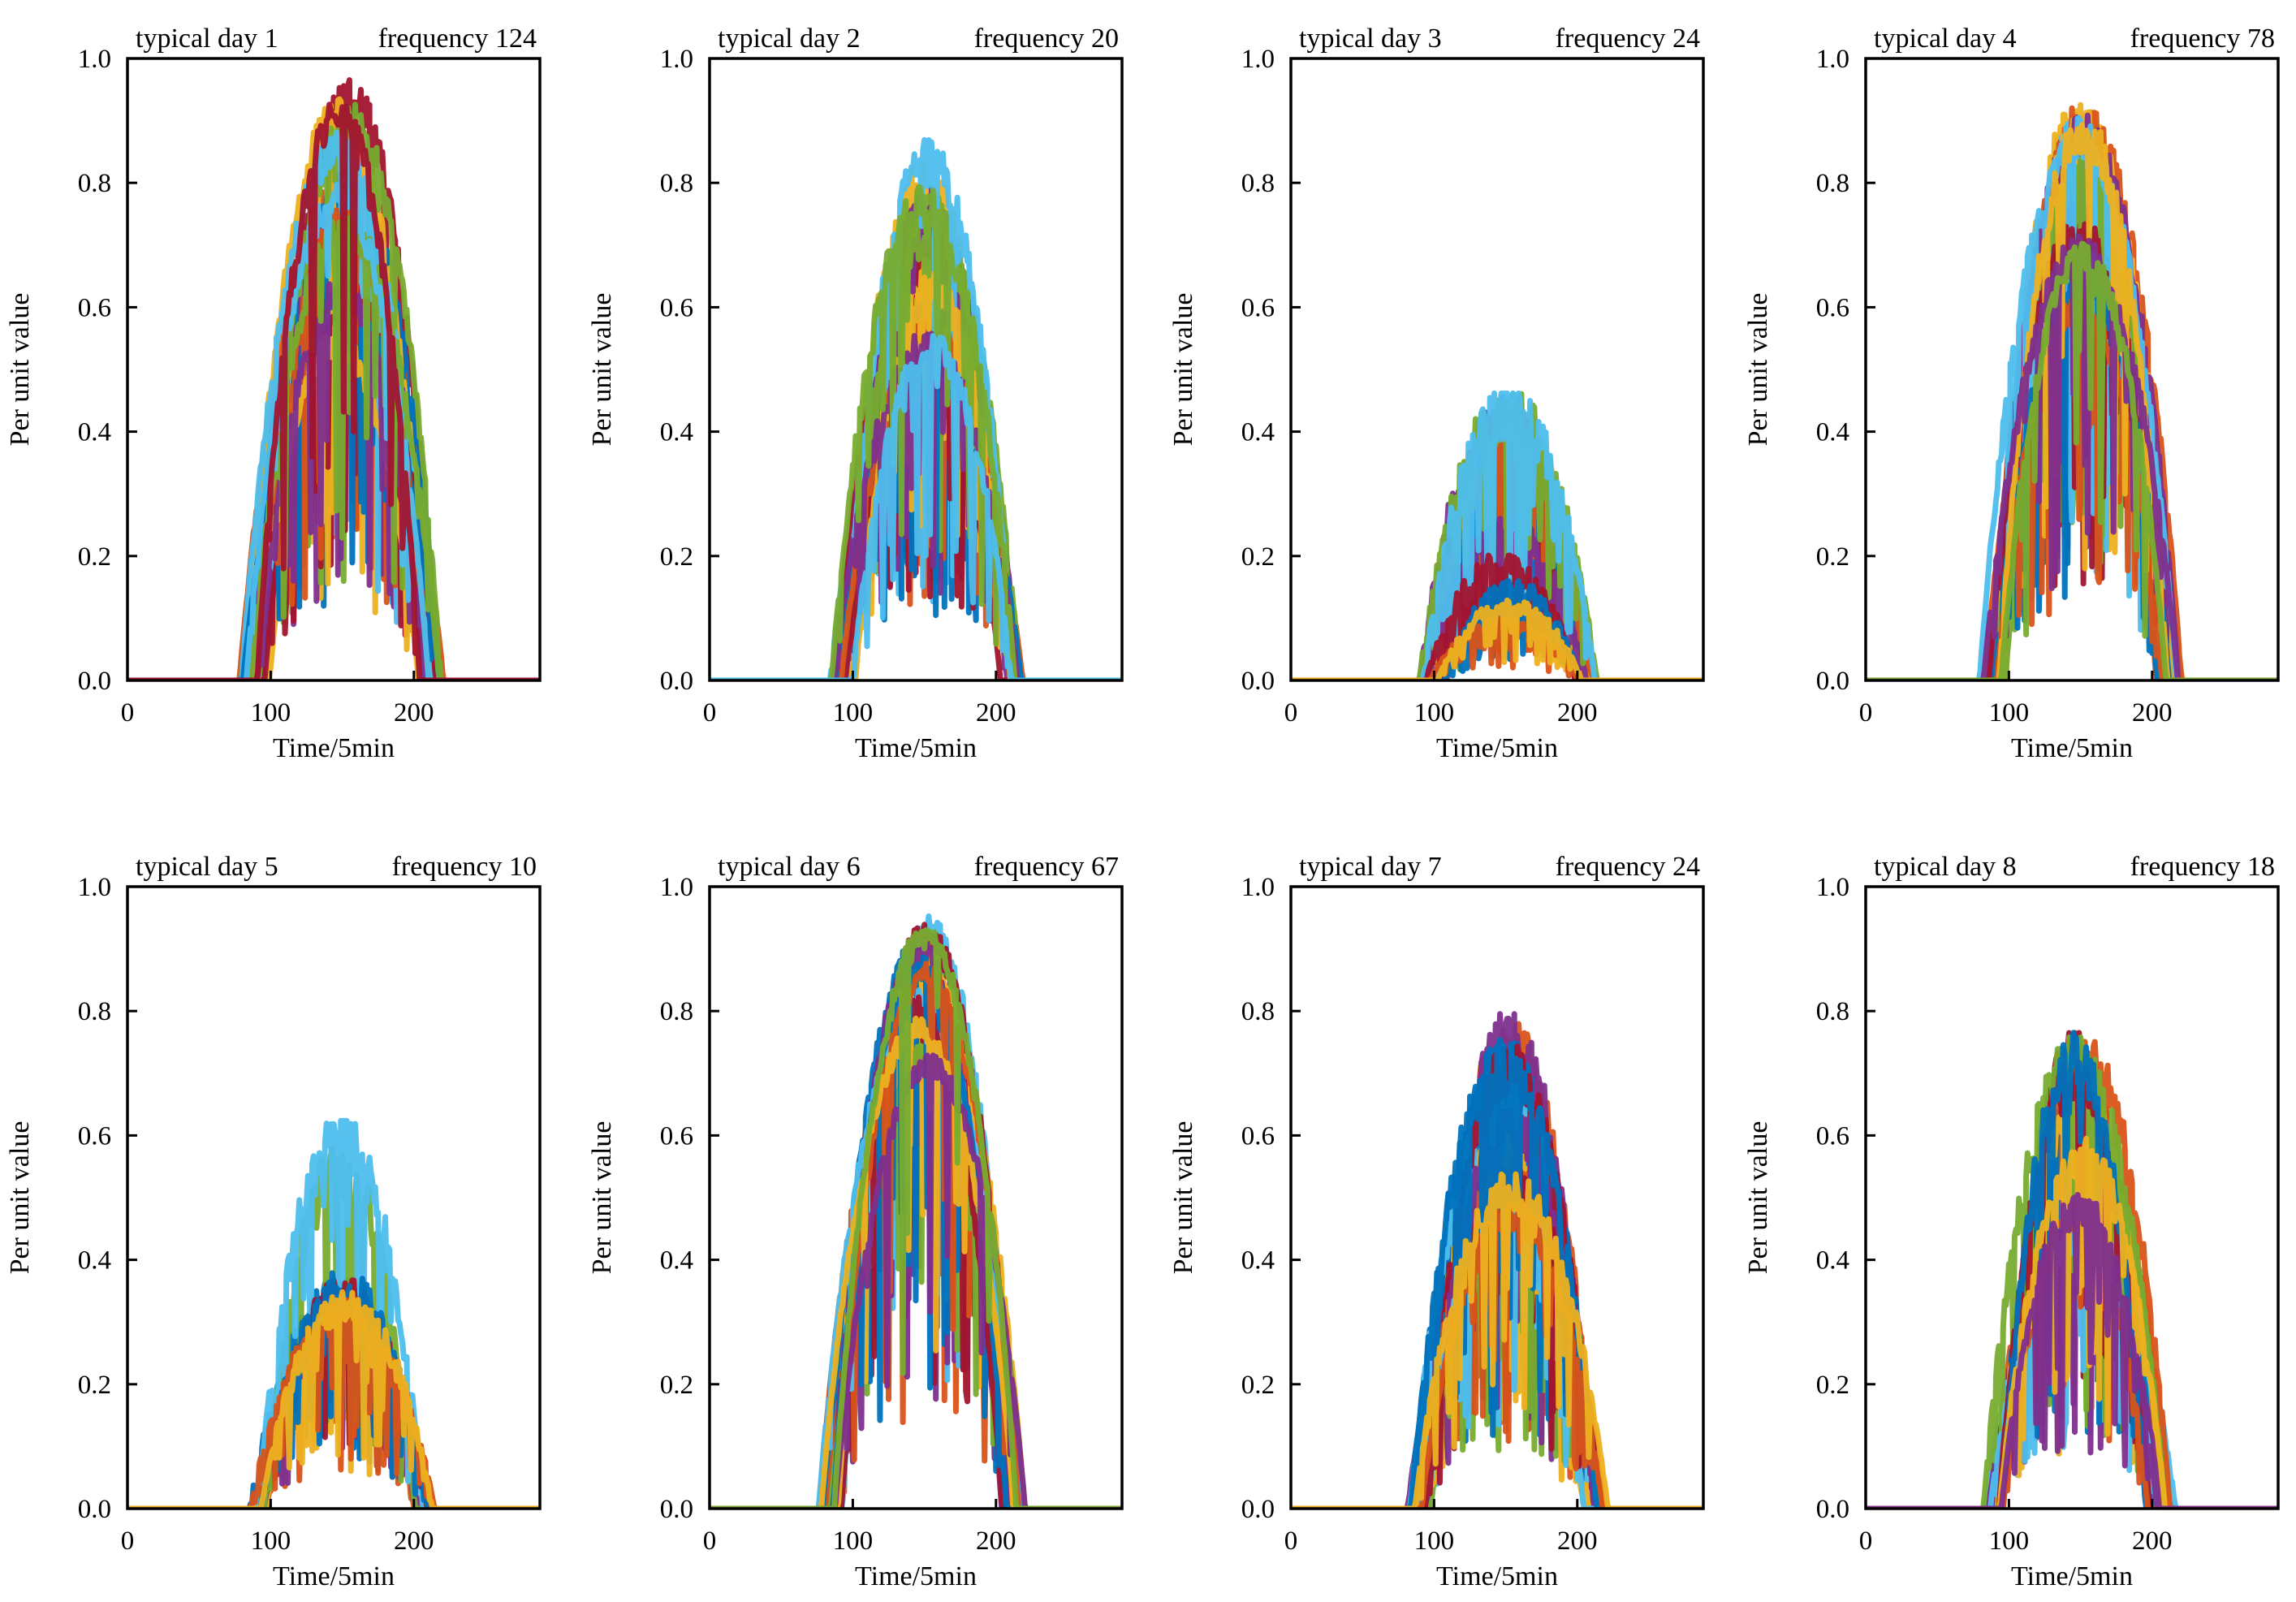  I want to click on frequency-label: frequency 18, so click(2202, 867).